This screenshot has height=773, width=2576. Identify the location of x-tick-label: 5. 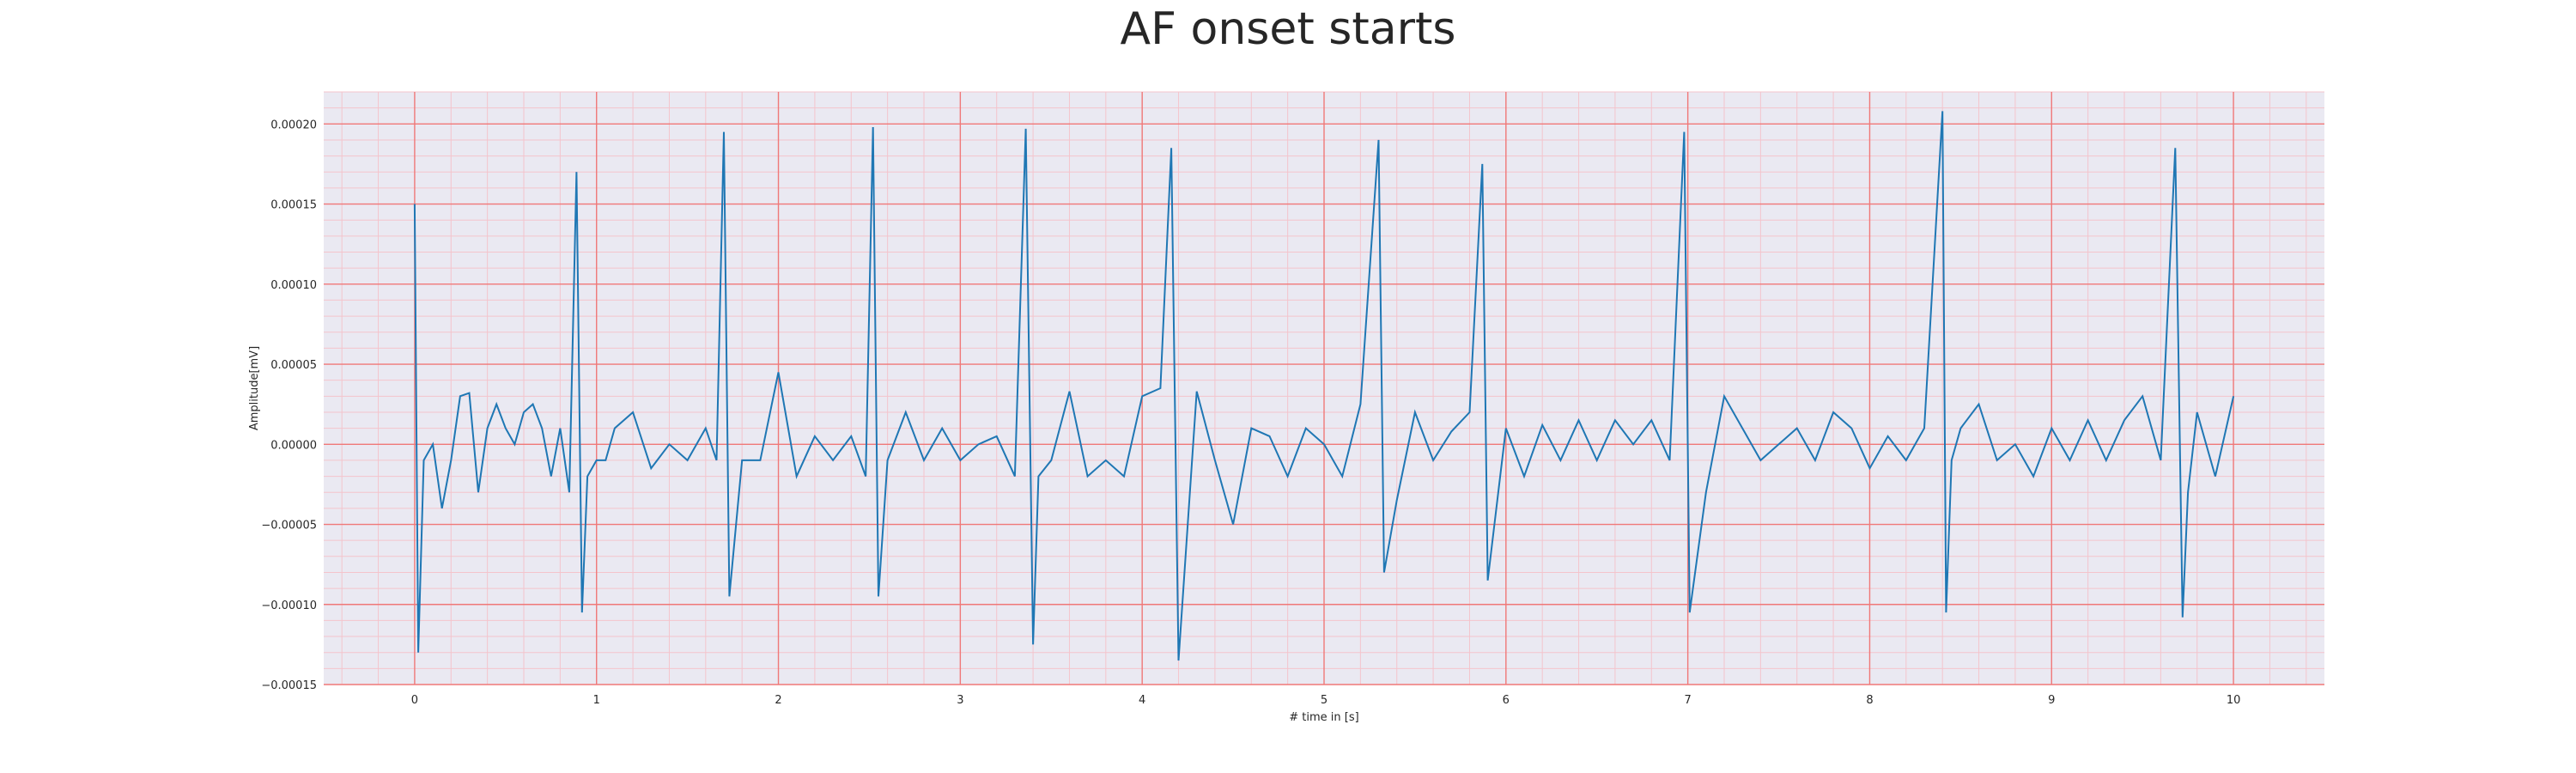
(1324, 700).